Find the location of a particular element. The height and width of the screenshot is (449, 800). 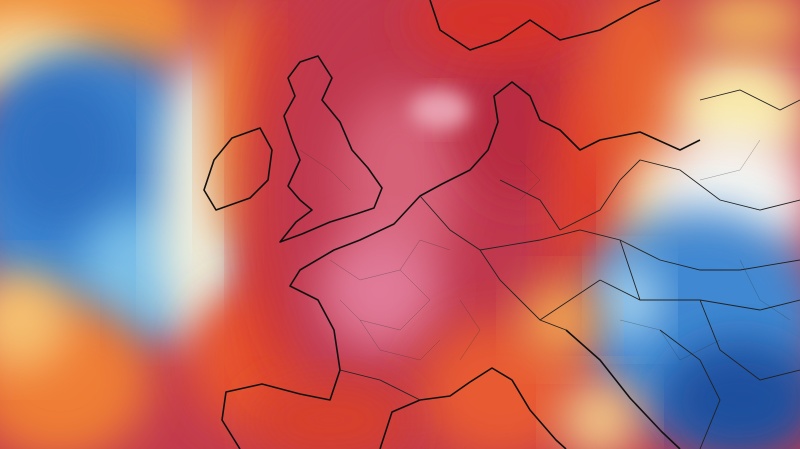

coastline-ireland is located at coordinates (238, 169).